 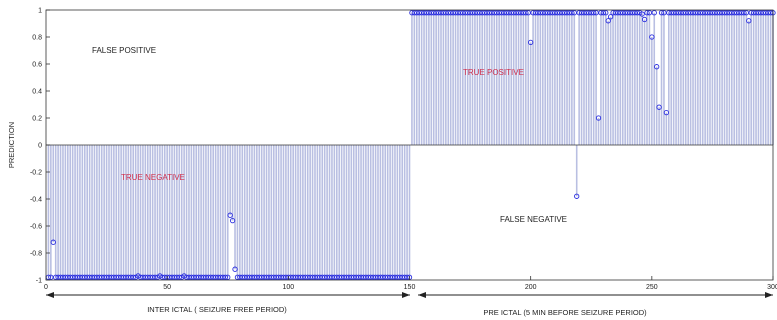 I want to click on x-tick-label: 0, so click(x=46, y=287).